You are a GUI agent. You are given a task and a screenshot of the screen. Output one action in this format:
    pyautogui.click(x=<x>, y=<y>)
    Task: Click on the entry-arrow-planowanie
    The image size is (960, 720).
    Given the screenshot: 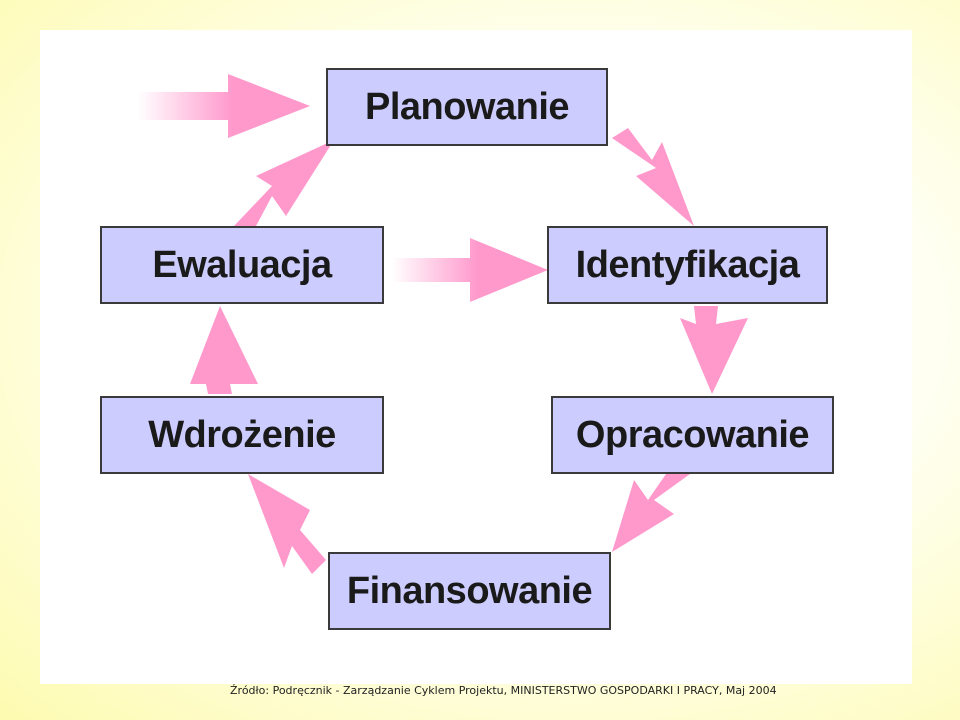 What is the action you would take?
    pyautogui.click(x=224, y=106)
    